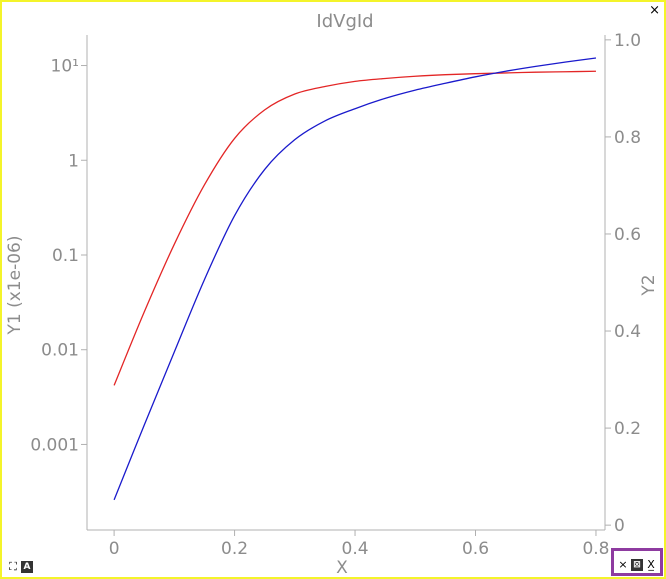 The width and height of the screenshot is (666, 579). What do you see at coordinates (27, 567) in the screenshot?
I see `annotate-icon: A` at bounding box center [27, 567].